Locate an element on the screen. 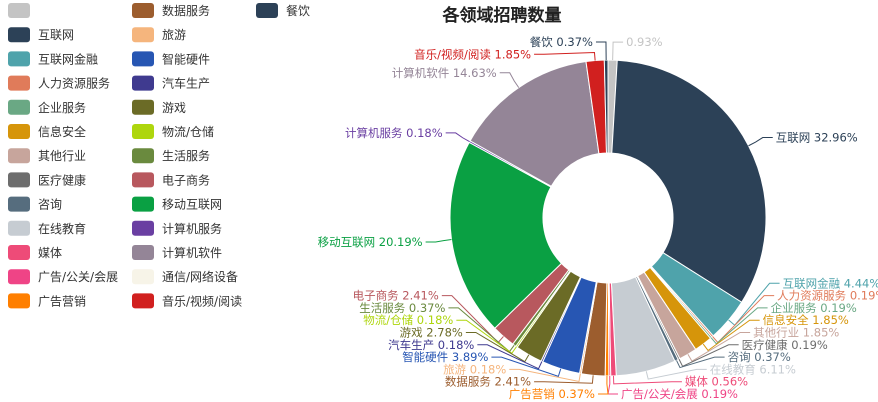 Image resolution: width=878 pixels, height=402 pixels. legend-item: 广告/公关/会展 is located at coordinates (63, 277).